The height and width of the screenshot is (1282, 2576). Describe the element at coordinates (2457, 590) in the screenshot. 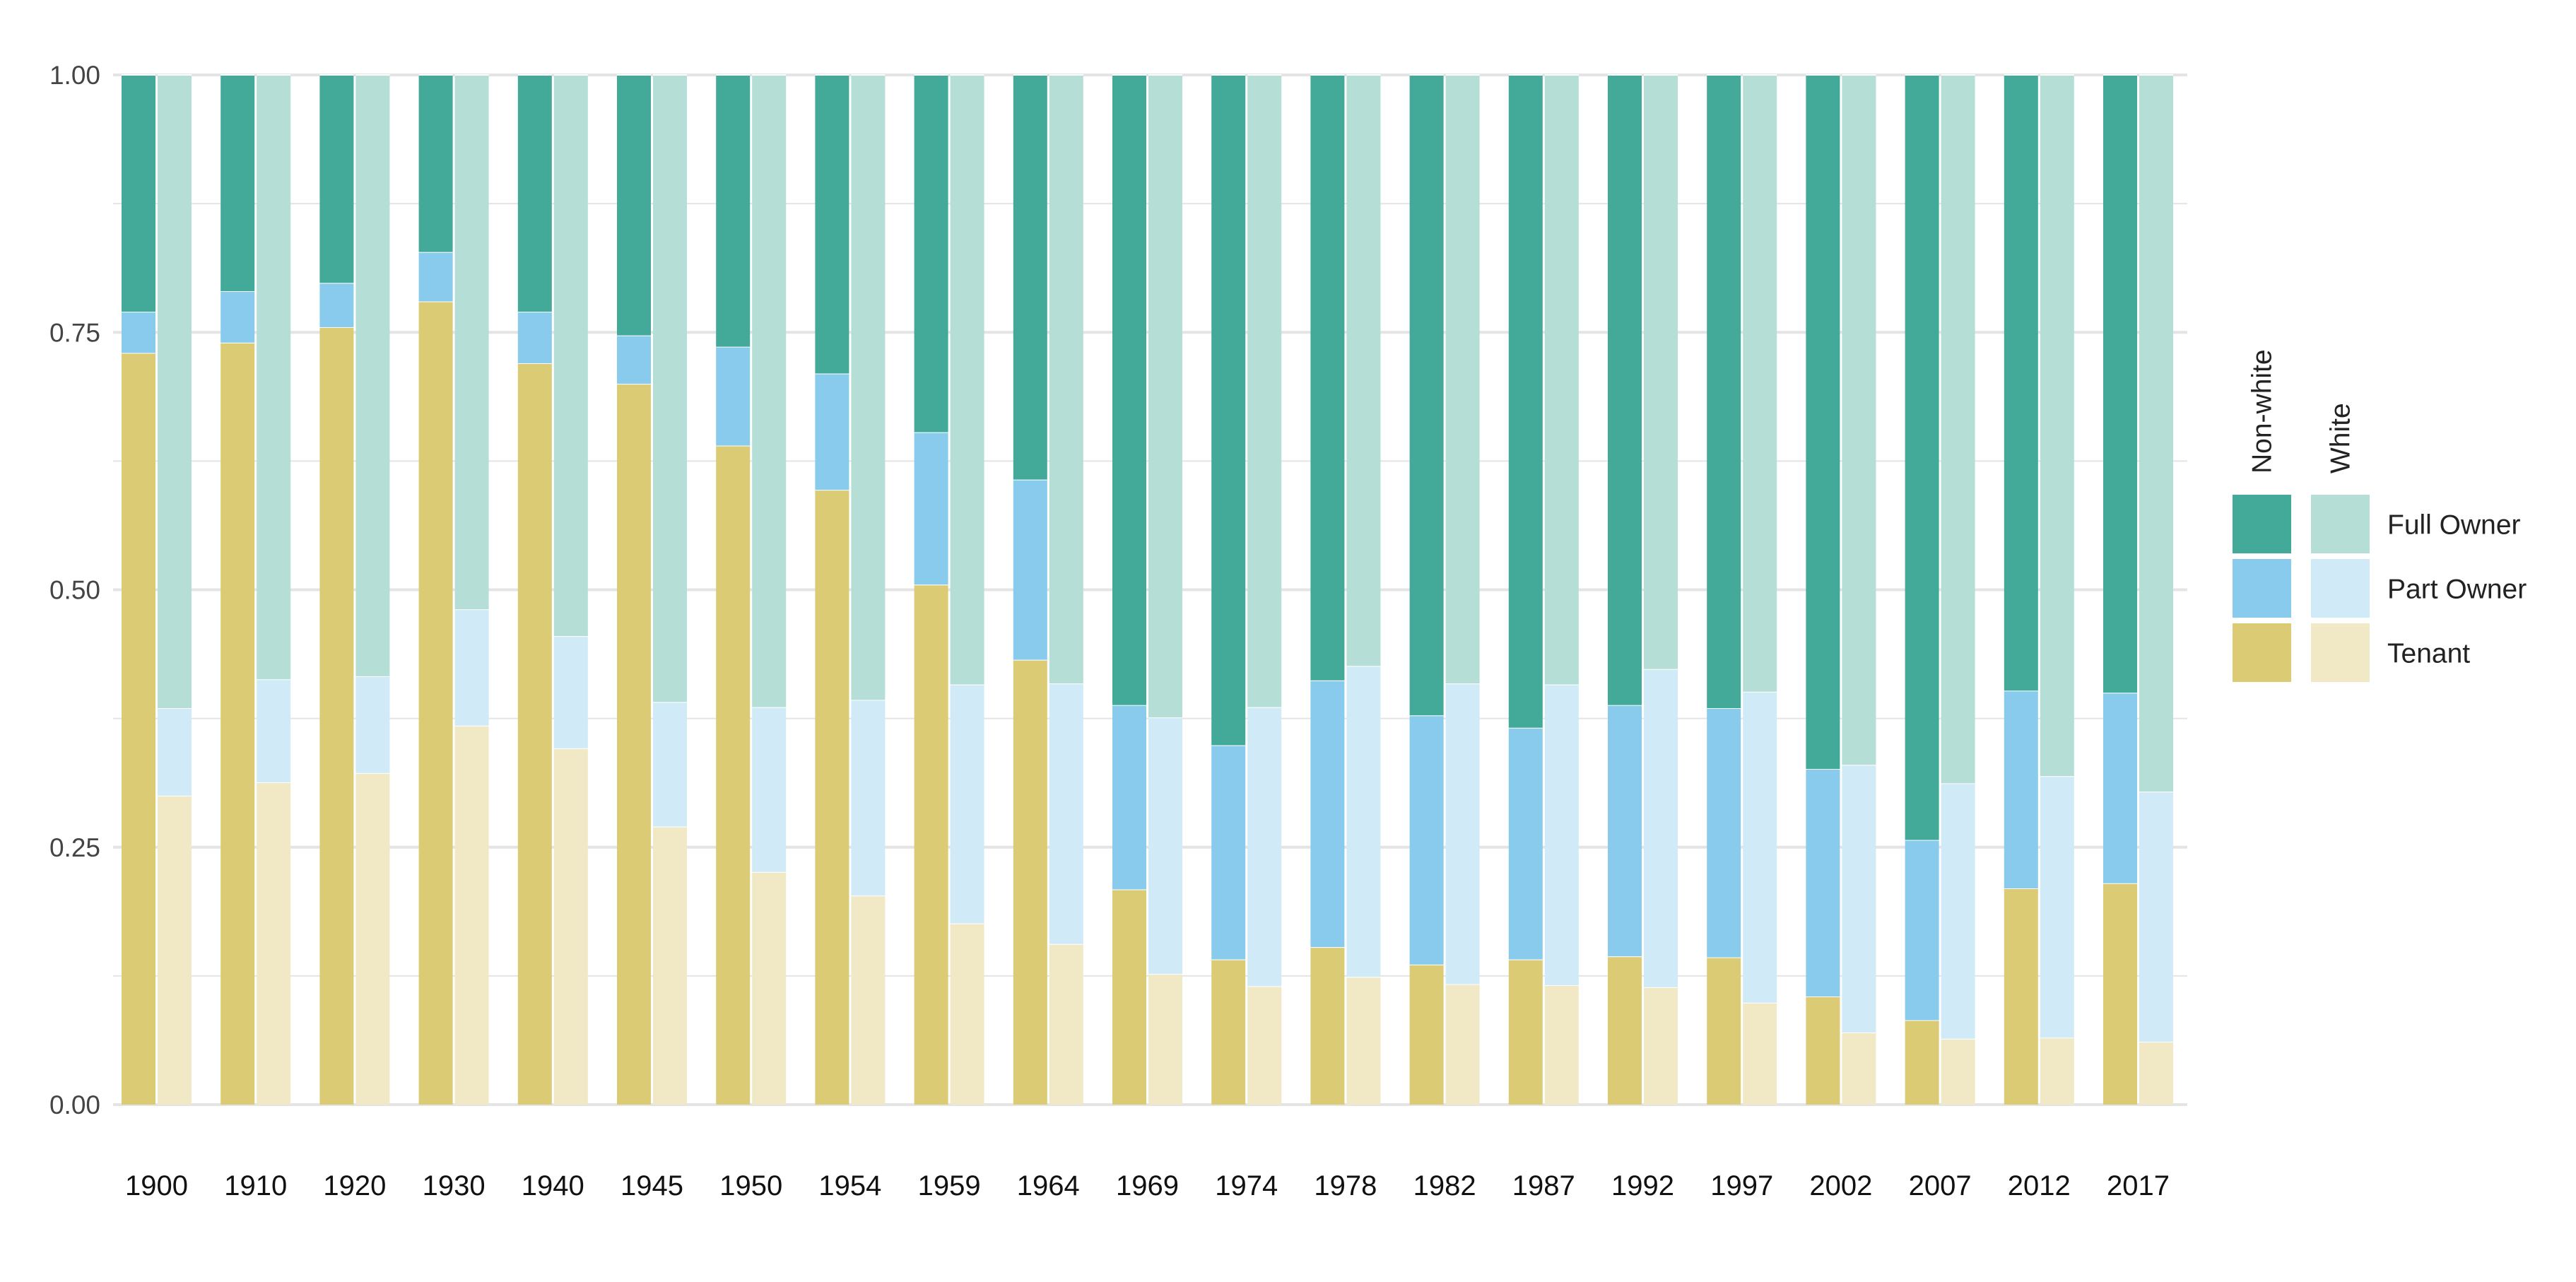

I see `legend-label-part-owner: Part Owner` at that location.